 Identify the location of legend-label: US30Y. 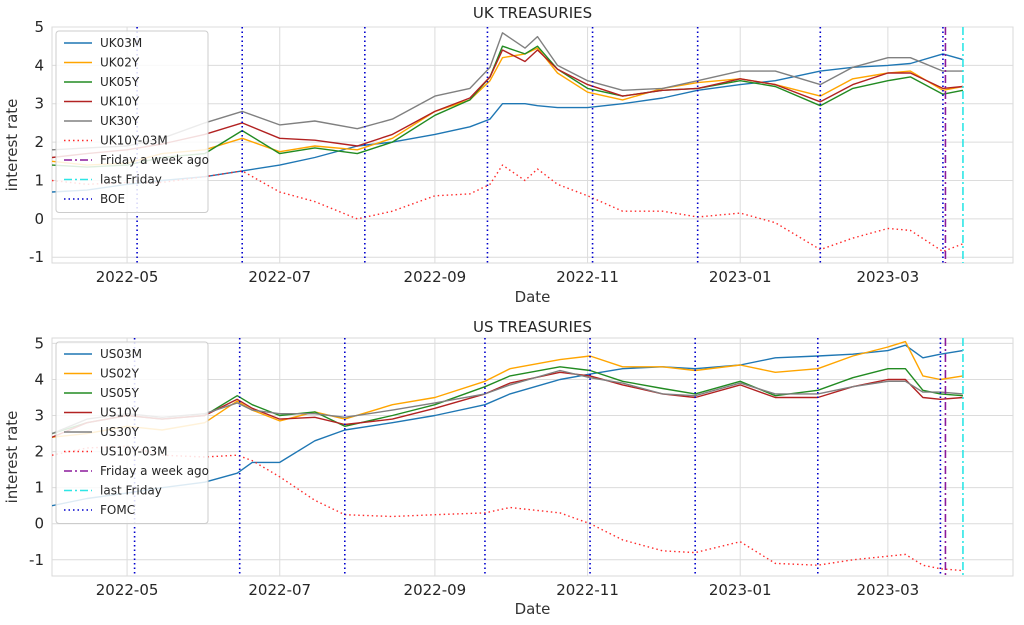
(120, 432).